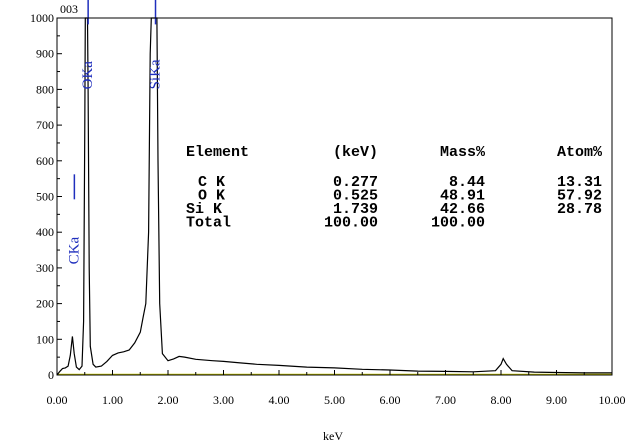 The height and width of the screenshot is (445, 642). What do you see at coordinates (334, 400) in the screenshot?
I see `x-tick-label: 5.00` at bounding box center [334, 400].